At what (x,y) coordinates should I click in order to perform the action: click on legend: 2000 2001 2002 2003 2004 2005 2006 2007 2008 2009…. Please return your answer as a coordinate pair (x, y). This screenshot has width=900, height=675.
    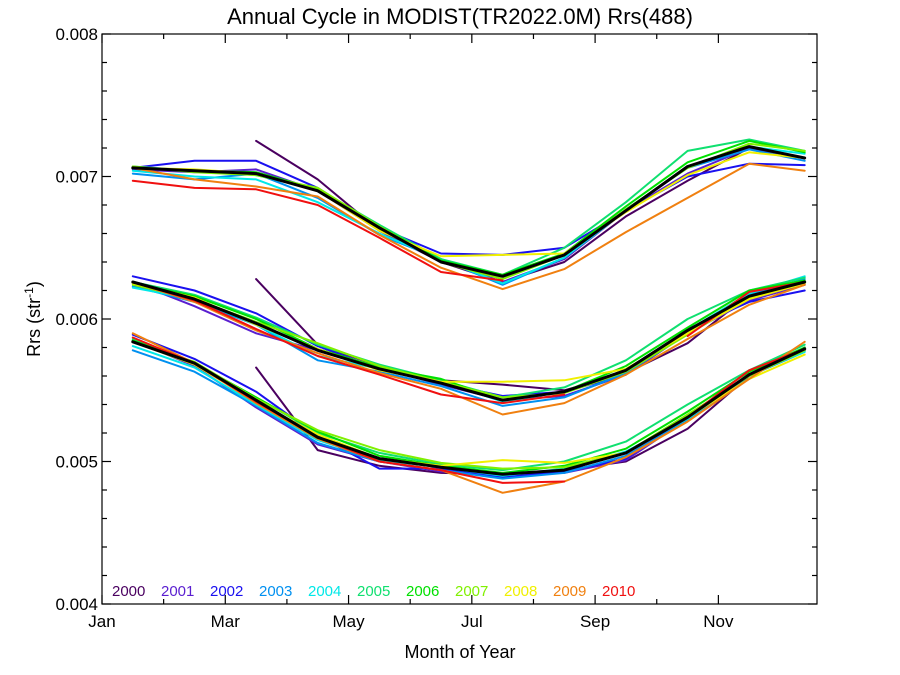
    Looking at the image, I should click on (373, 591).